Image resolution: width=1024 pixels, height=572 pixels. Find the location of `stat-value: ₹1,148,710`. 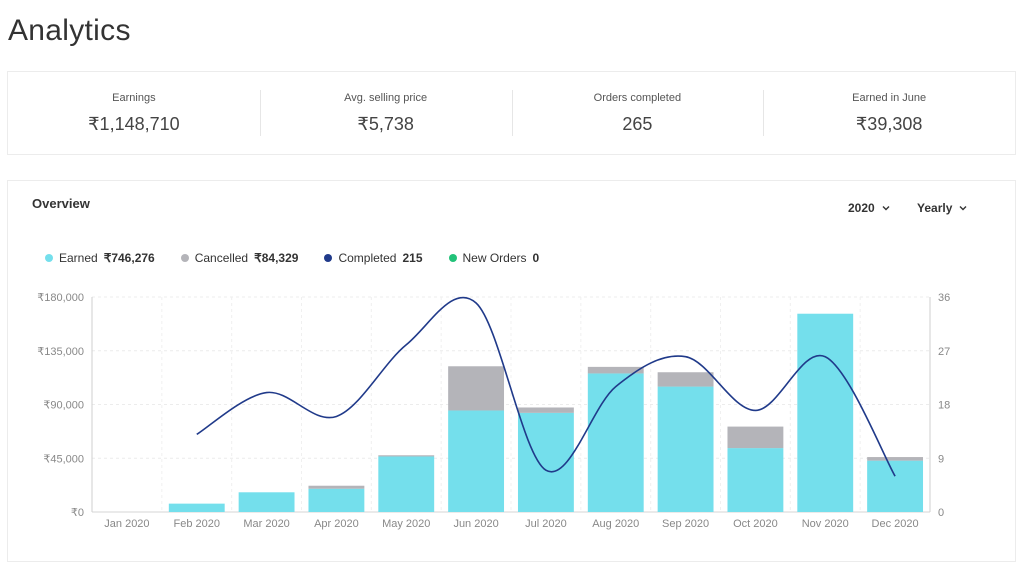

stat-value: ₹1,148,710 is located at coordinates (134, 123).